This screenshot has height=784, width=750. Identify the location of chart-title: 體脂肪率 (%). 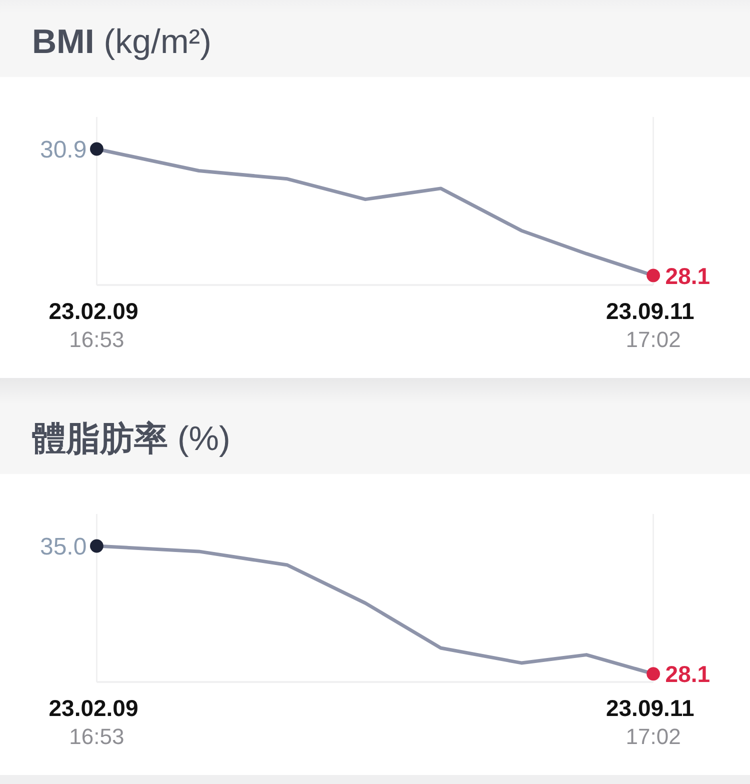
(131, 439).